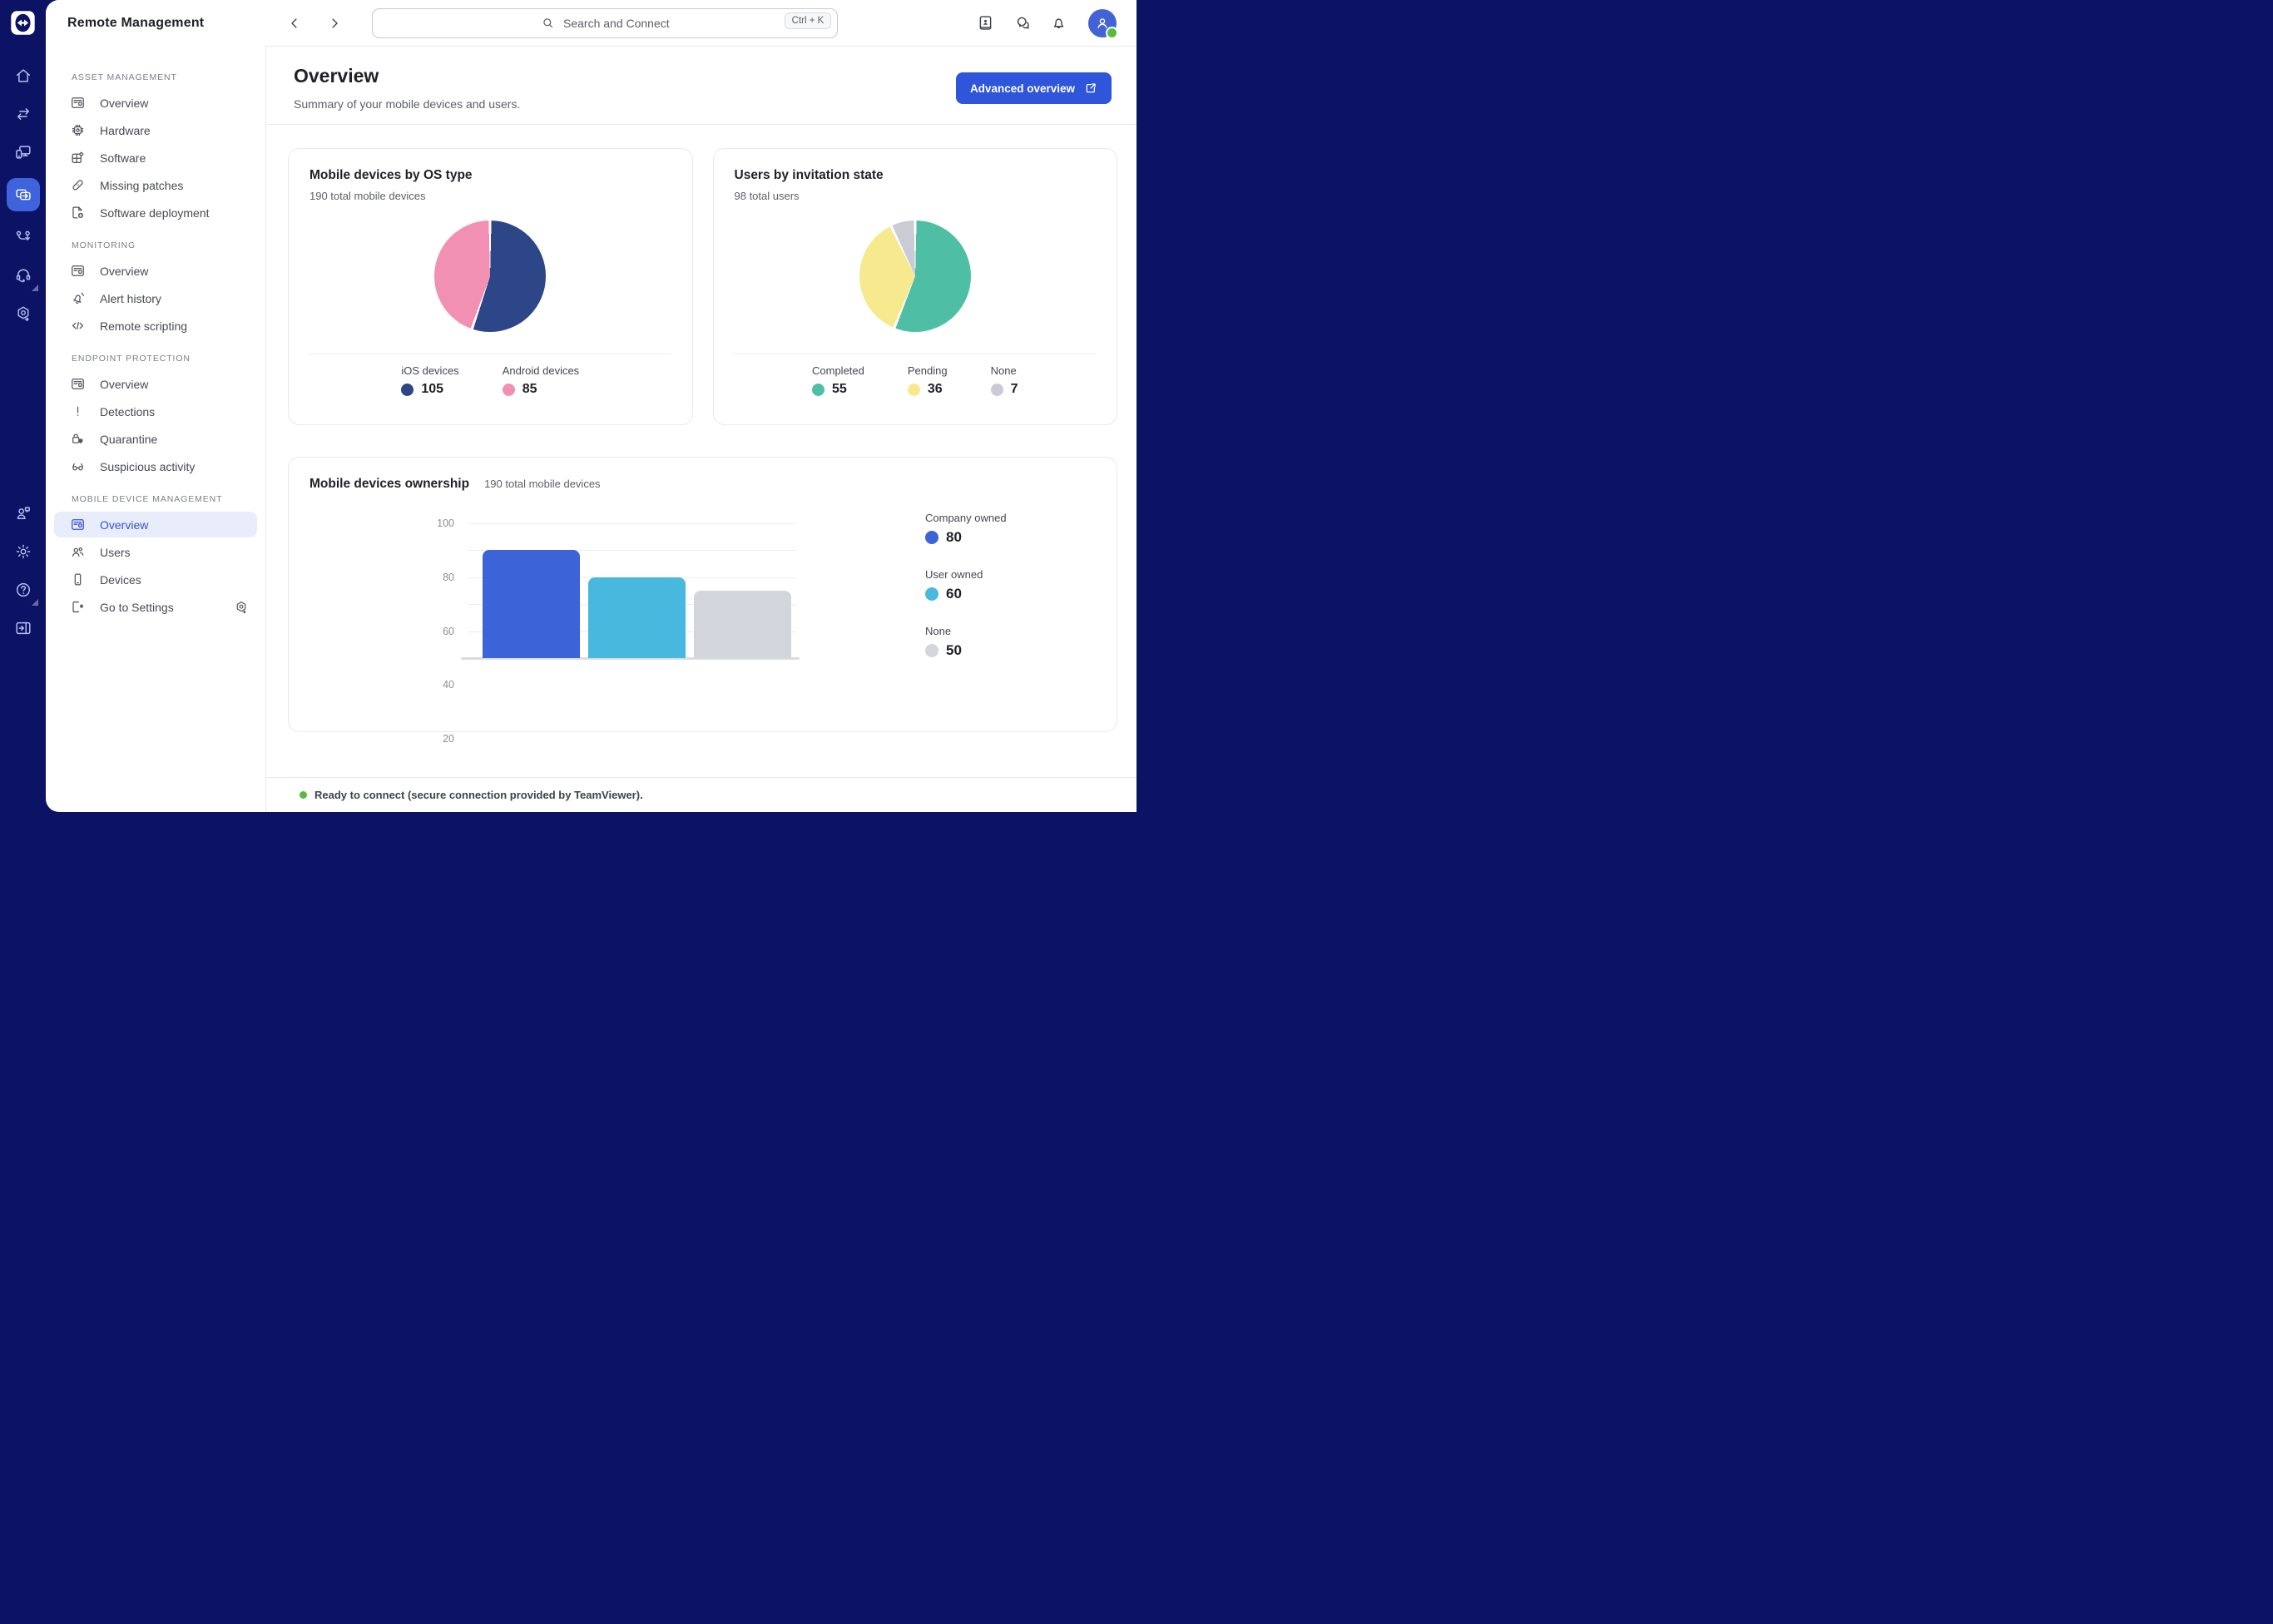  Describe the element at coordinates (432, 389) in the screenshot. I see `legend-value: 105` at that location.